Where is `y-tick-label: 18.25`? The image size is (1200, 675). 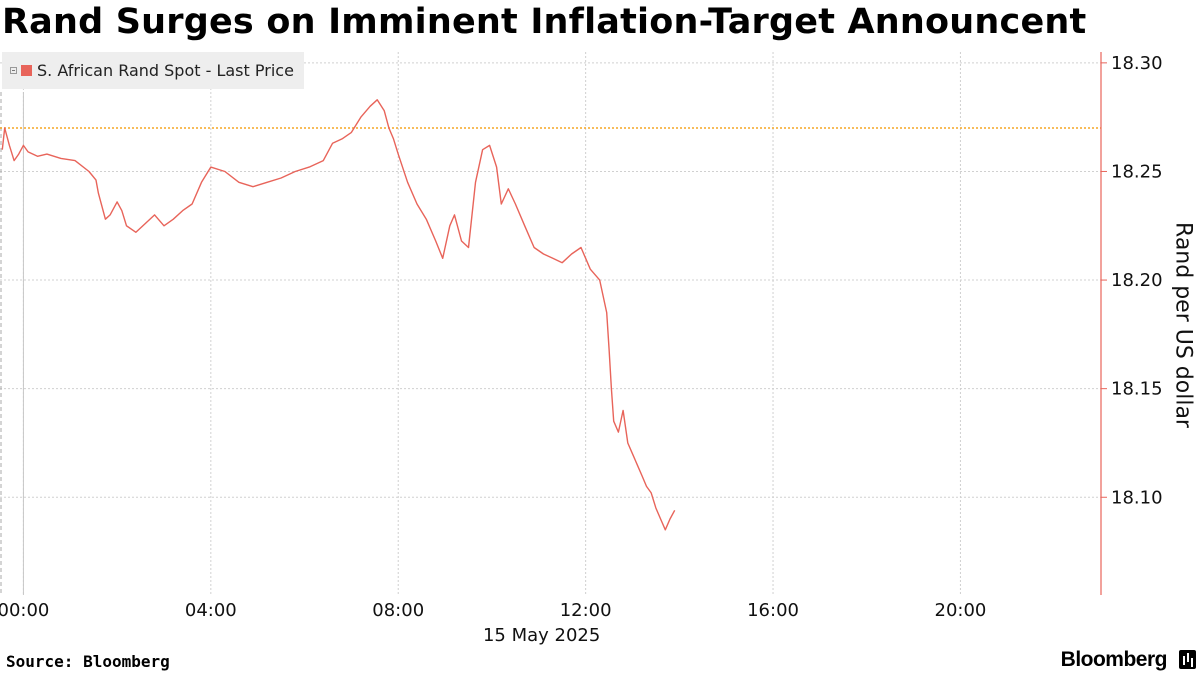
y-tick-label: 18.25 is located at coordinates (1137, 171).